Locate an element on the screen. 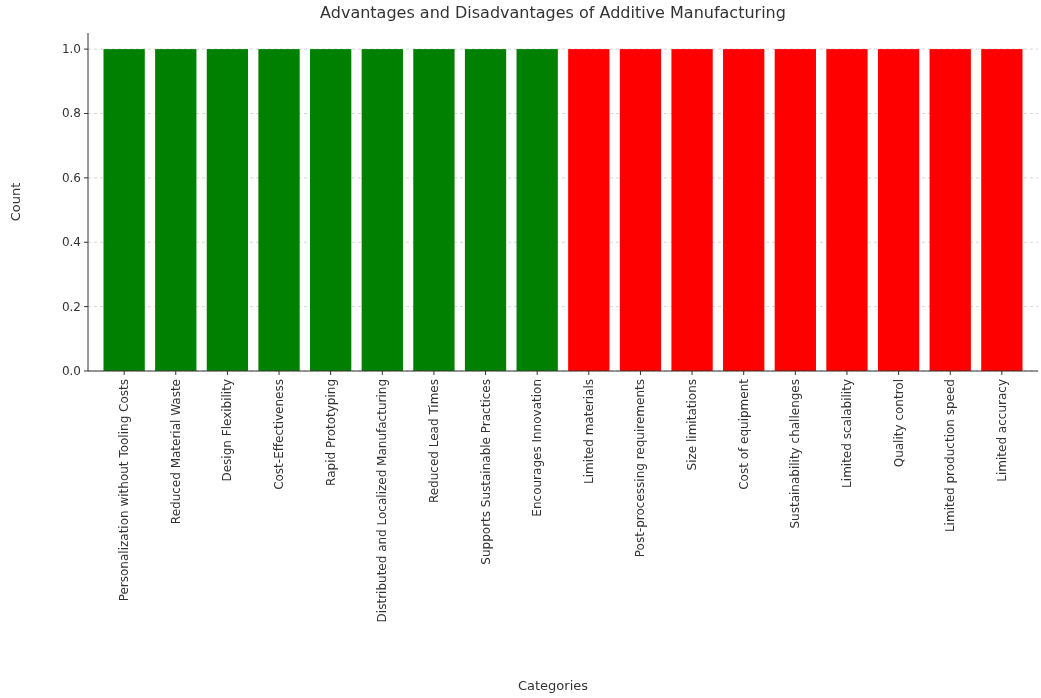 The width and height of the screenshot is (1041, 698). x-tick-label: Encourages Innovation is located at coordinates (537, 448).